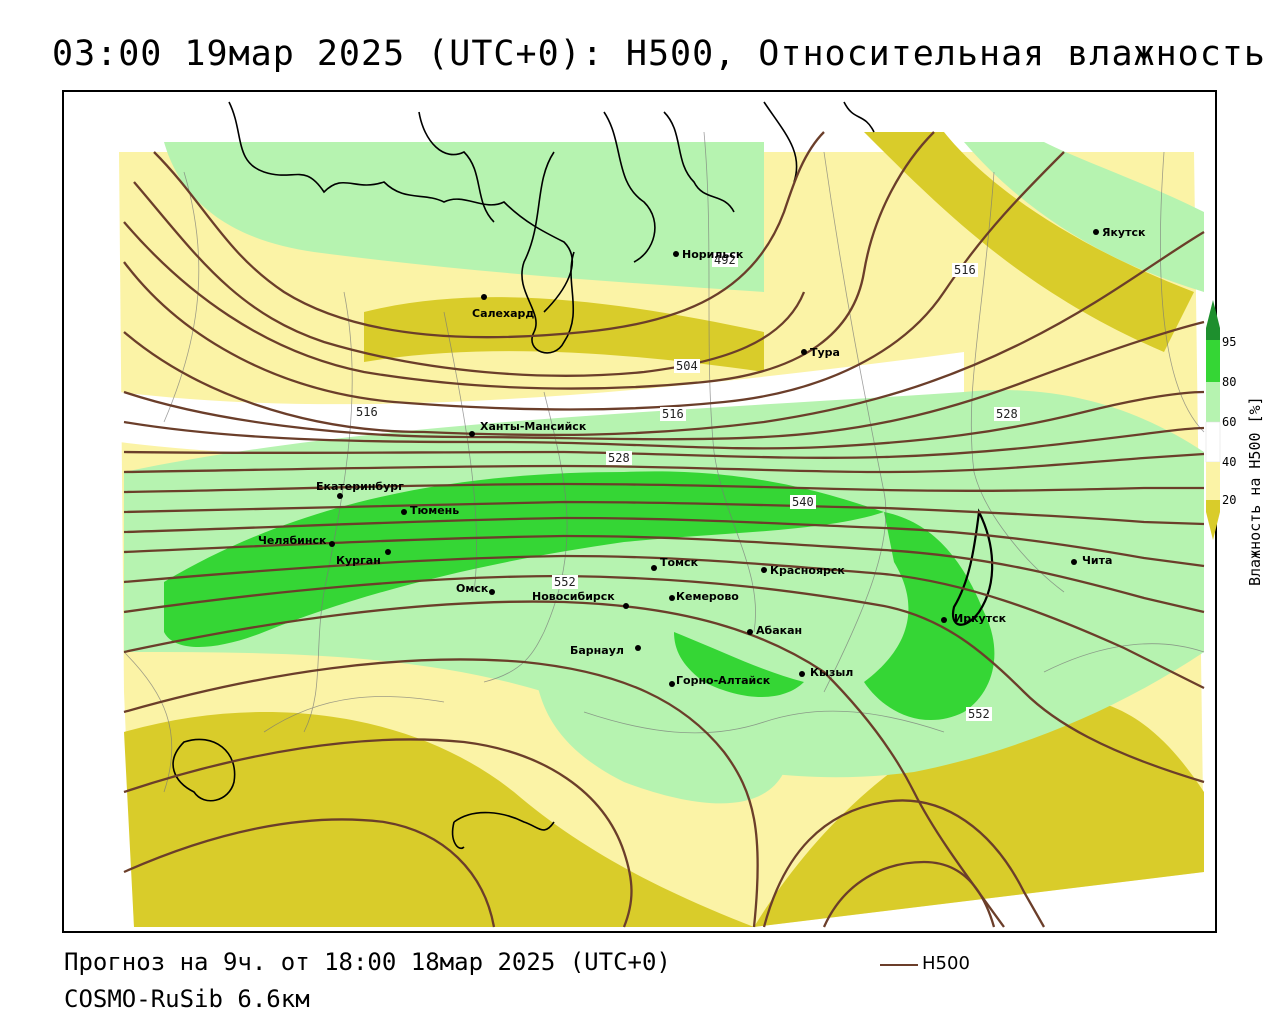  I want to click on city-marker: Чита, so click(1091, 560).